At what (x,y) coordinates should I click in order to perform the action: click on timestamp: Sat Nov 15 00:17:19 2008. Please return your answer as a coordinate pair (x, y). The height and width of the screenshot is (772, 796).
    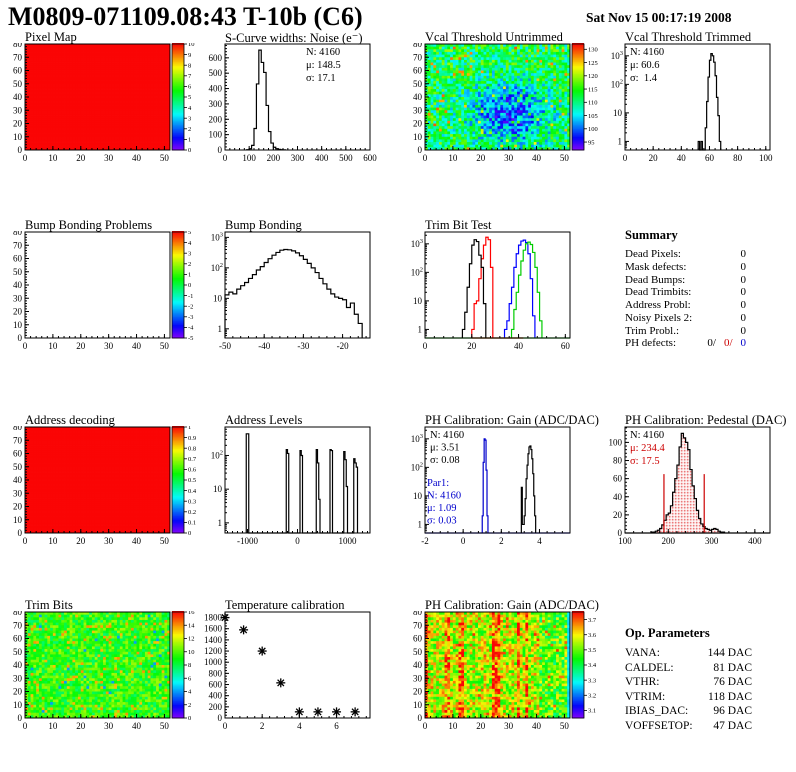
    Looking at the image, I should click on (659, 17).